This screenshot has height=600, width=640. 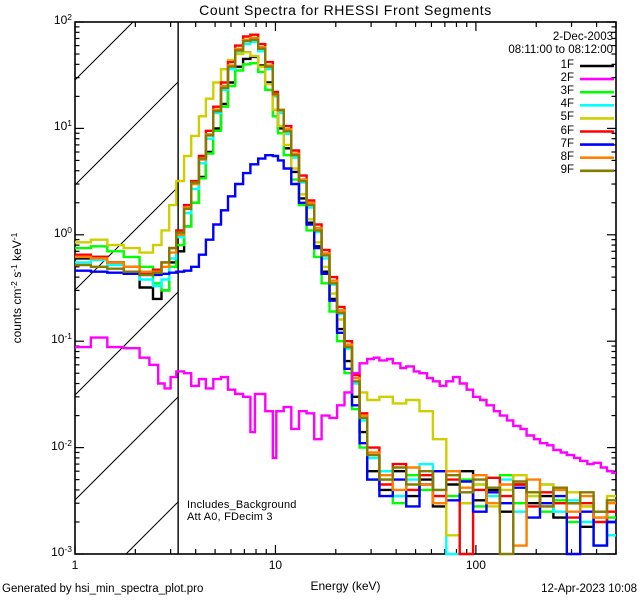 What do you see at coordinates (567, 78) in the screenshot?
I see `legend-label-2F: 2F` at bounding box center [567, 78].